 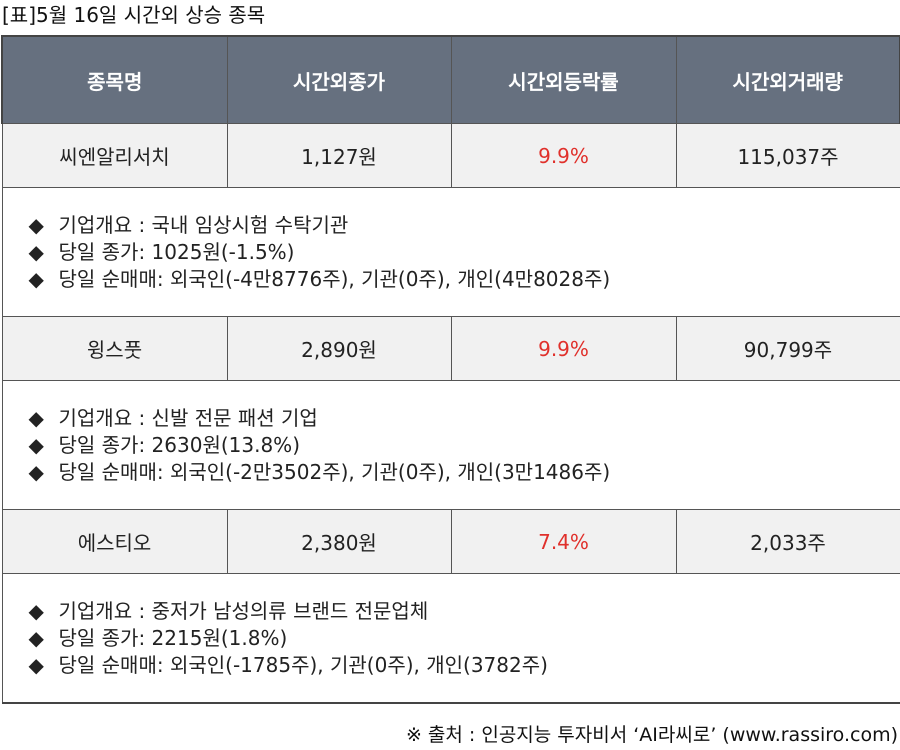 I want to click on stock-name-cell: 윙스풋, so click(x=114, y=348).